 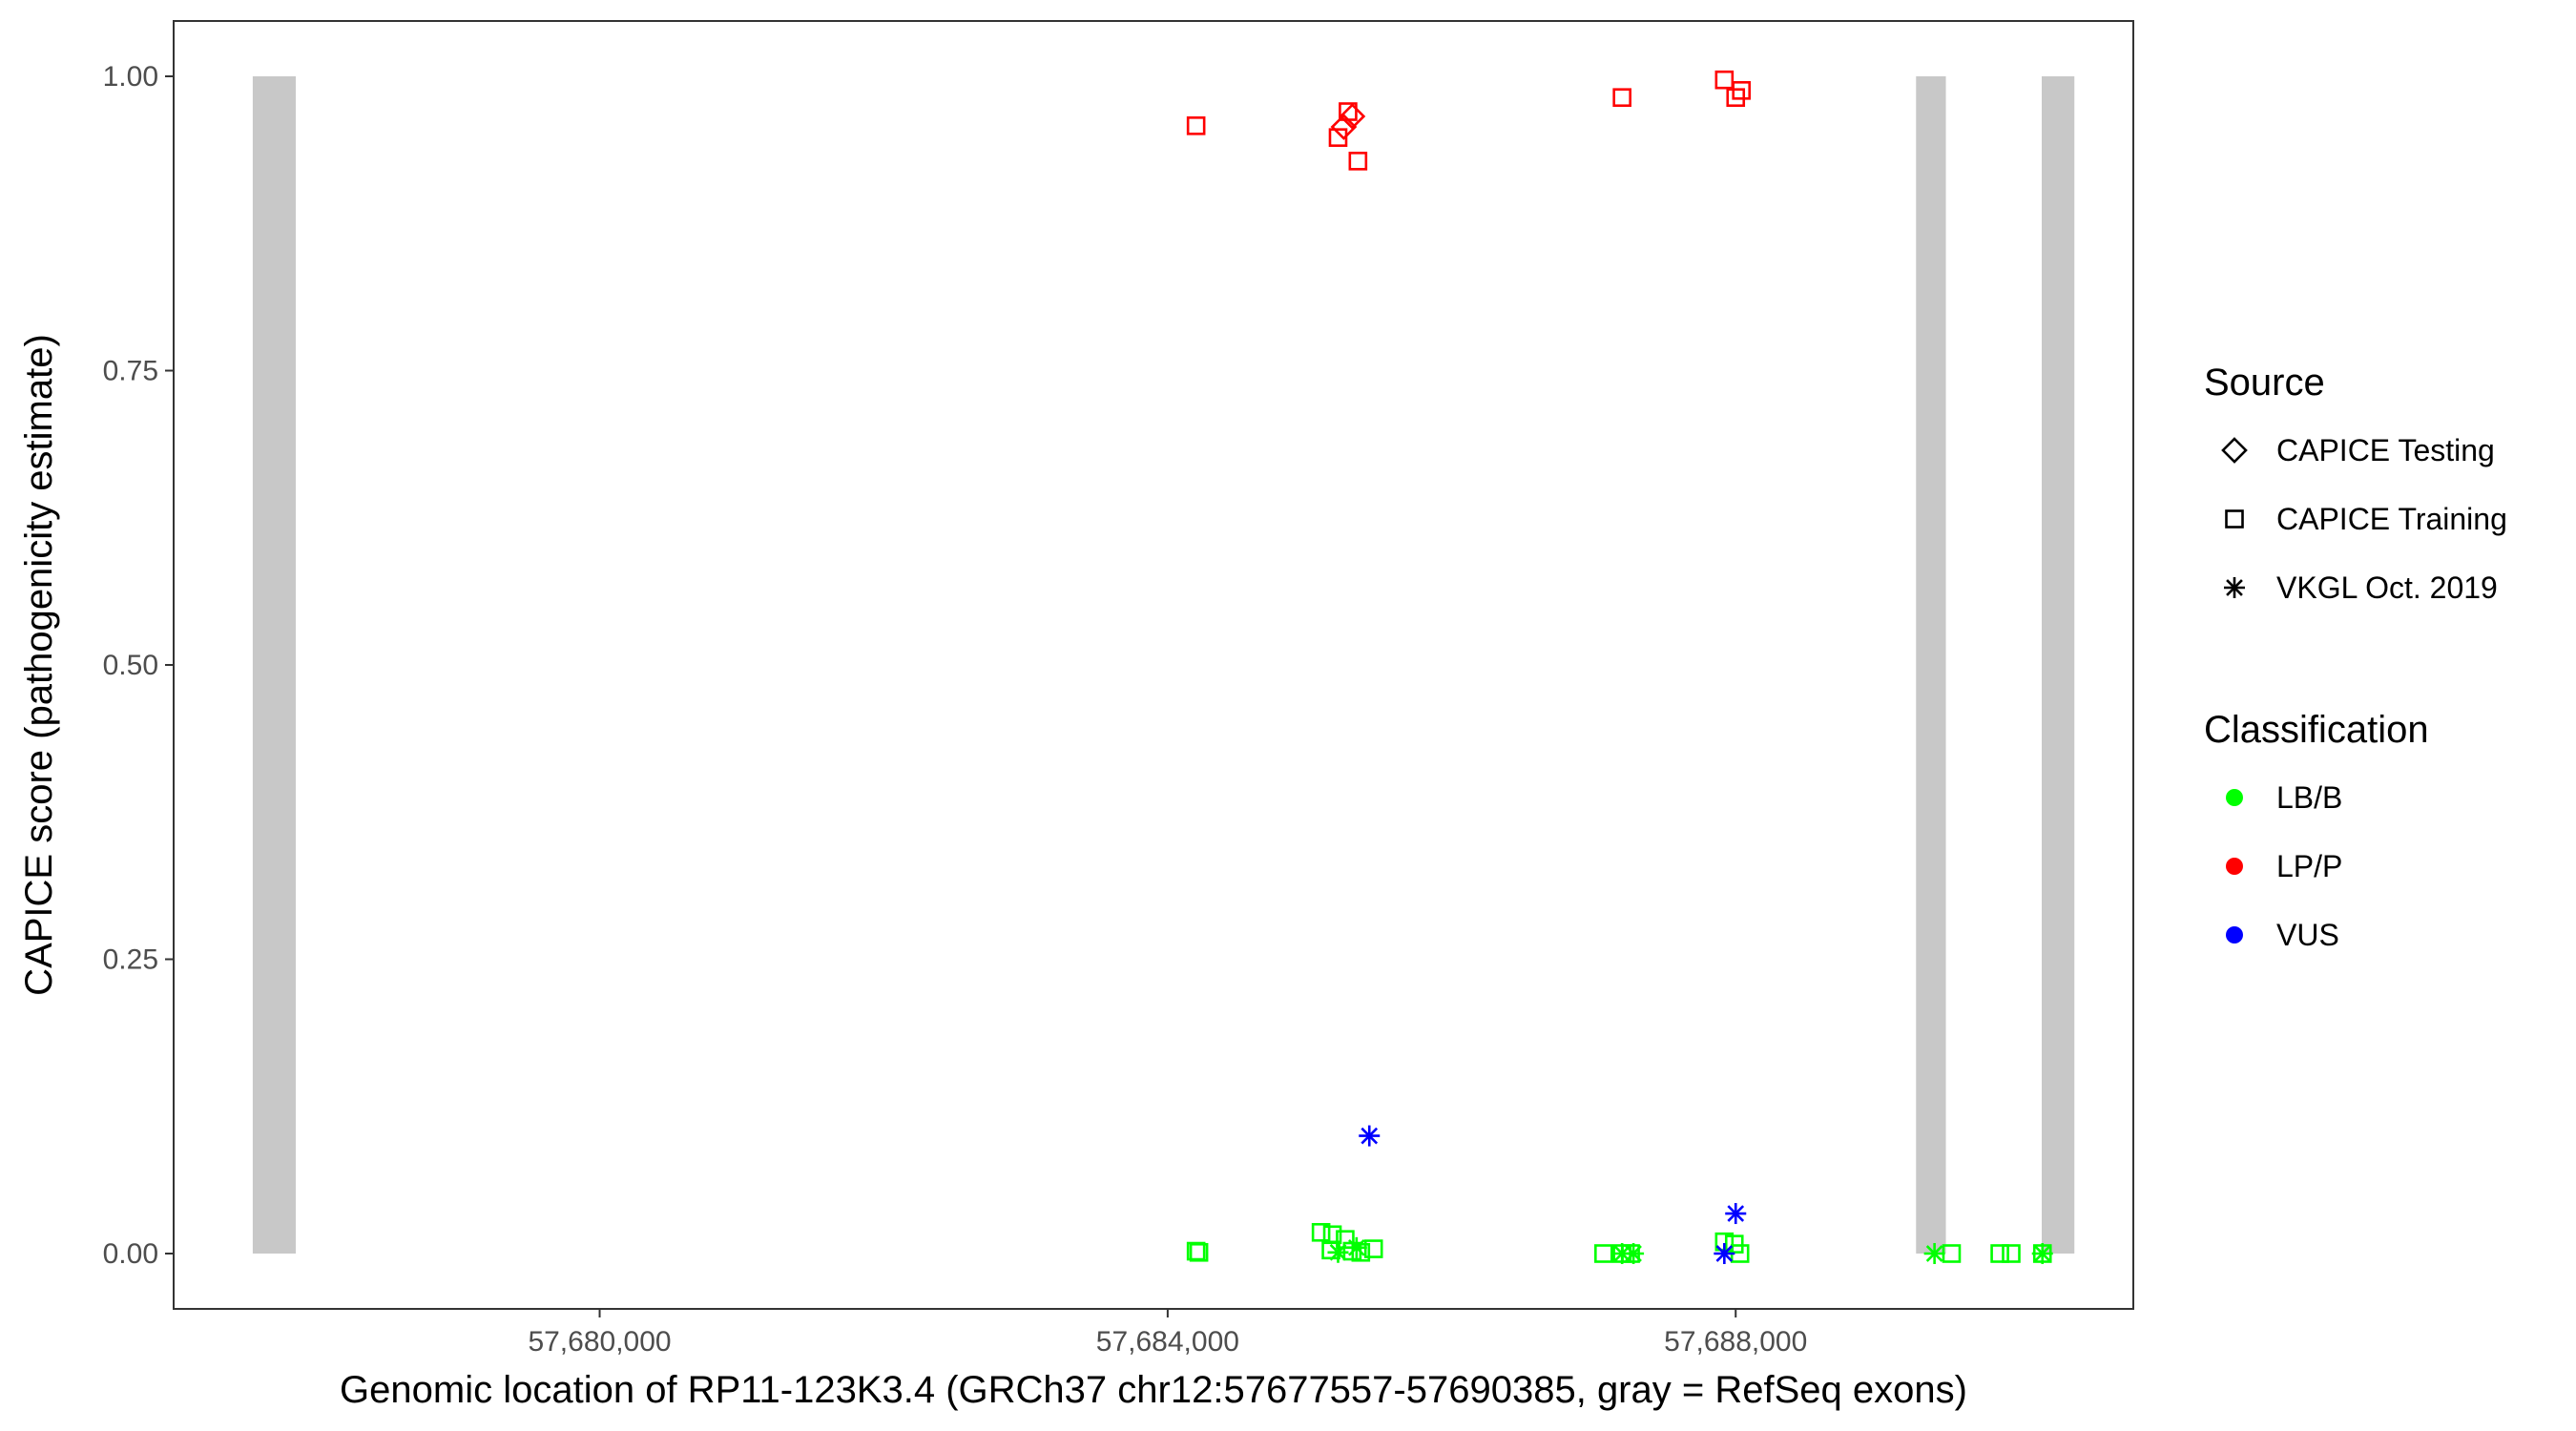 I want to click on y-tick-label: 0.25, so click(x=130, y=960).